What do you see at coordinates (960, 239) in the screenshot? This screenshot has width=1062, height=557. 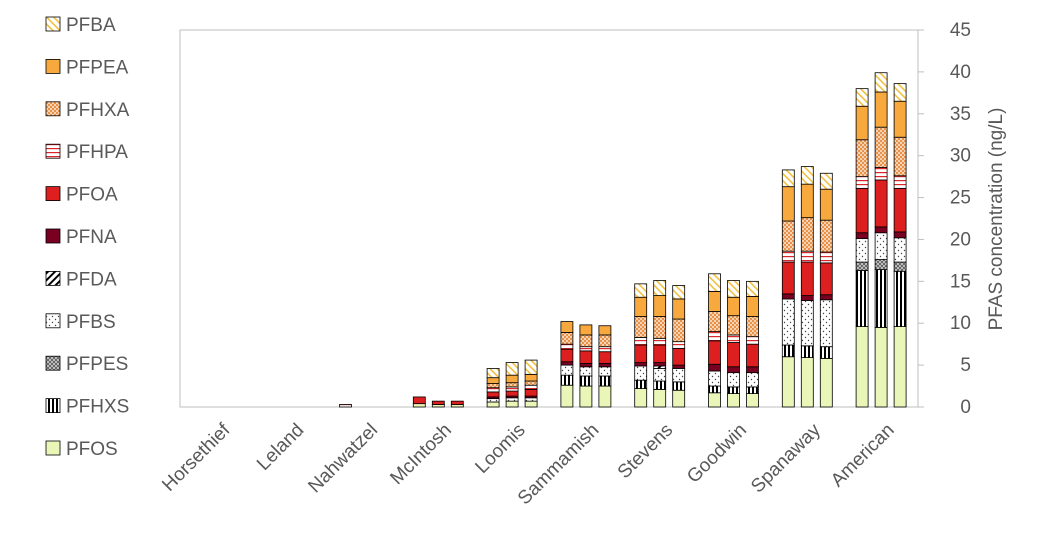 I see `y-tick-label: 20` at bounding box center [960, 239].